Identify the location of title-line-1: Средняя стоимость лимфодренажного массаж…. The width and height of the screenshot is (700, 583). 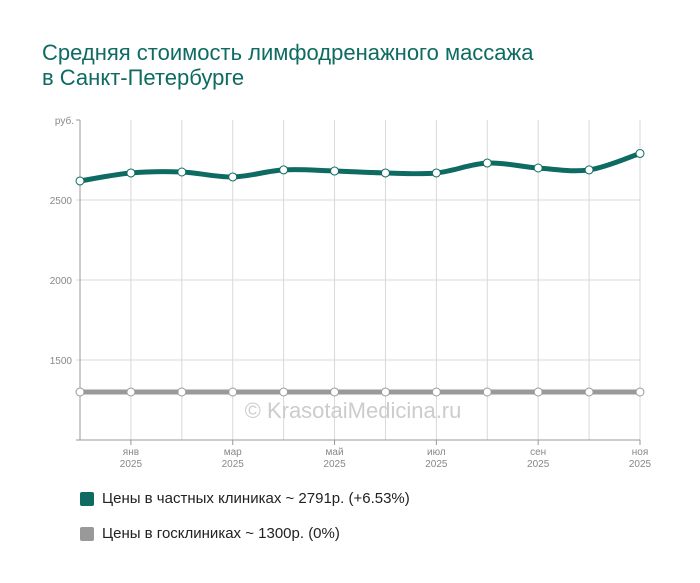
(288, 52).